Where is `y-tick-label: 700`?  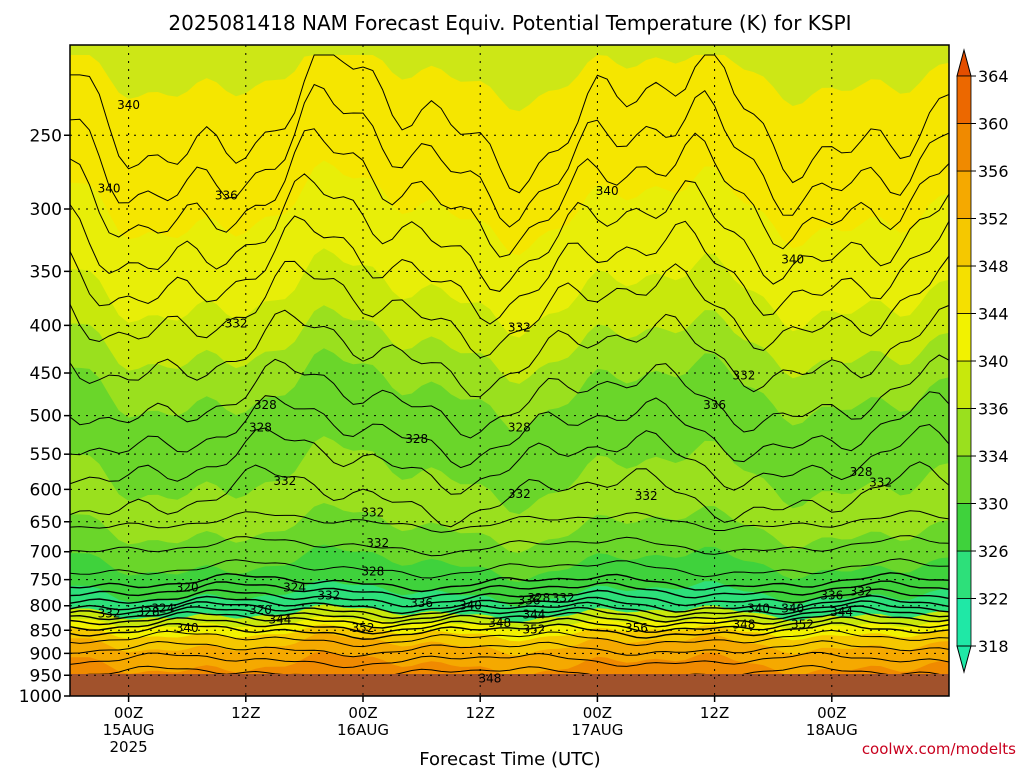
y-tick-label: 700 is located at coordinates (46, 553).